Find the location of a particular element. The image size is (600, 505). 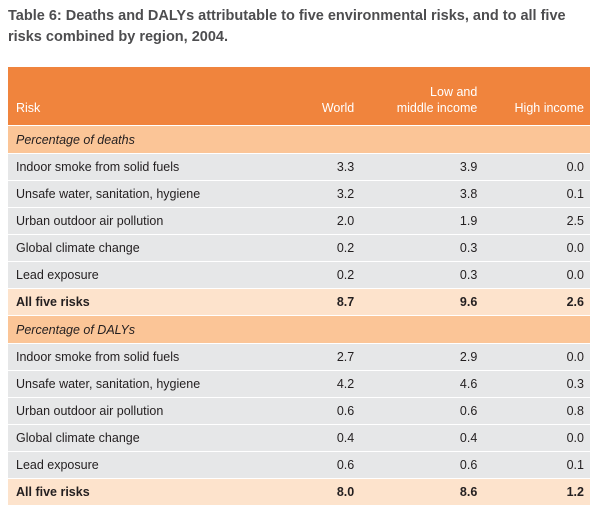

cell-world: 3.2 is located at coordinates (304, 194).